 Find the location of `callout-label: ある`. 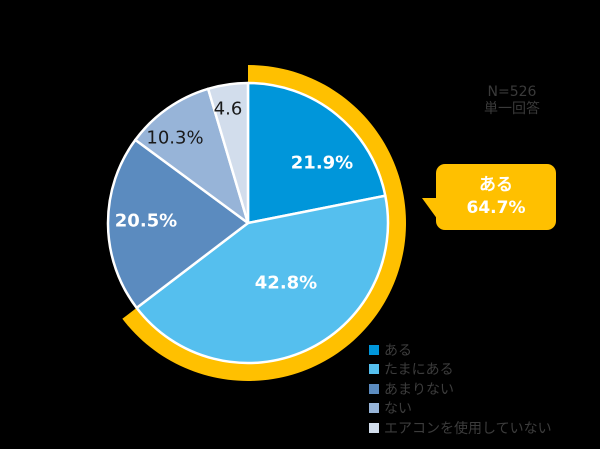

callout-label: ある is located at coordinates (496, 185).